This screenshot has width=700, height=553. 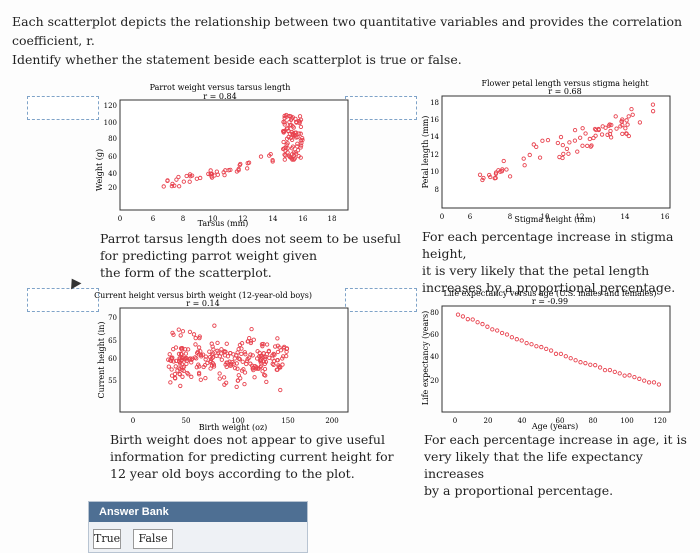 I want to click on y-axis-label: Life expectancy (years), so click(x=425, y=358).